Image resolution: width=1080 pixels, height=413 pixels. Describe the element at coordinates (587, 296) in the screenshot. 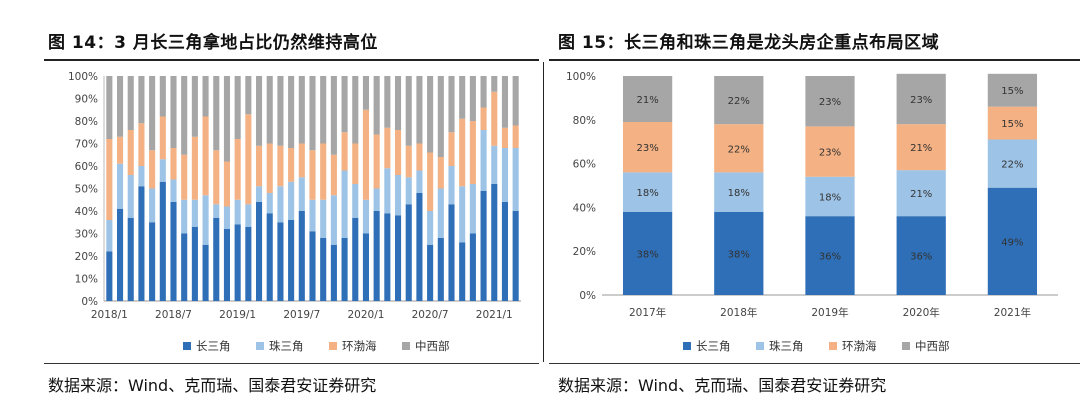

I see `y-tick-label-0: 0%` at that location.